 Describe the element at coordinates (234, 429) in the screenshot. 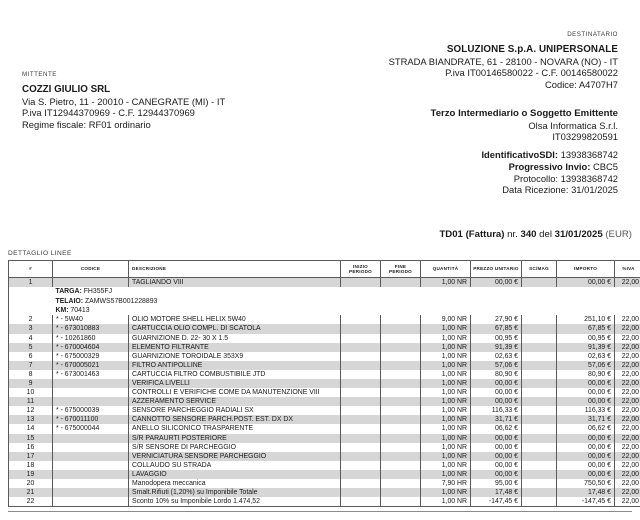

I see `cell-descrizione: ANELLO SILICONICO TRASPARENTE` at that location.